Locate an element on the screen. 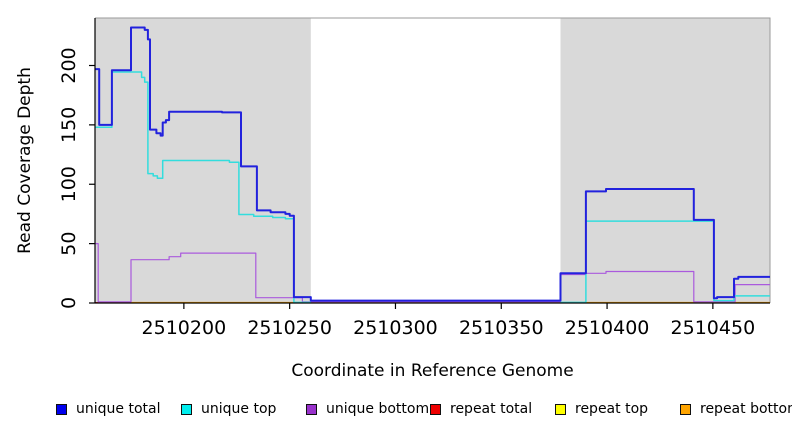 Image resolution: width=792 pixels, height=432 pixels. legend-item-unique-top: unique top is located at coordinates (228, 409).